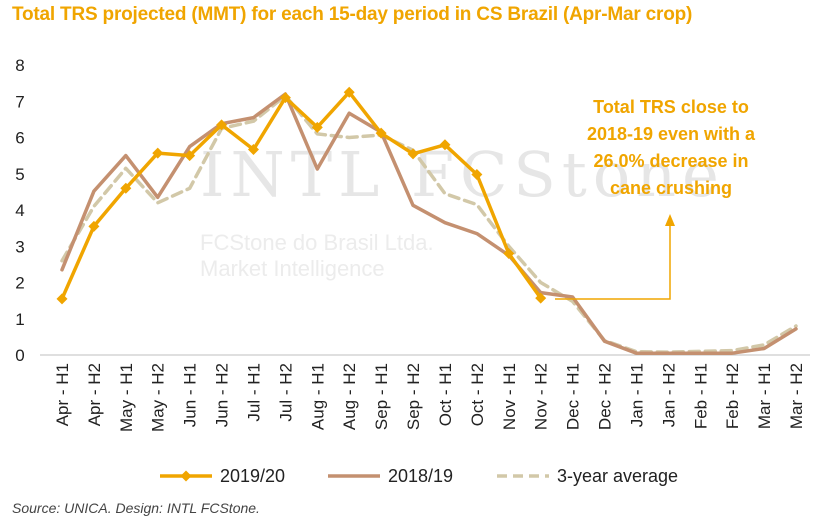 This screenshot has width=826, height=526. I want to click on y-tick-label: 0, so click(19, 355).